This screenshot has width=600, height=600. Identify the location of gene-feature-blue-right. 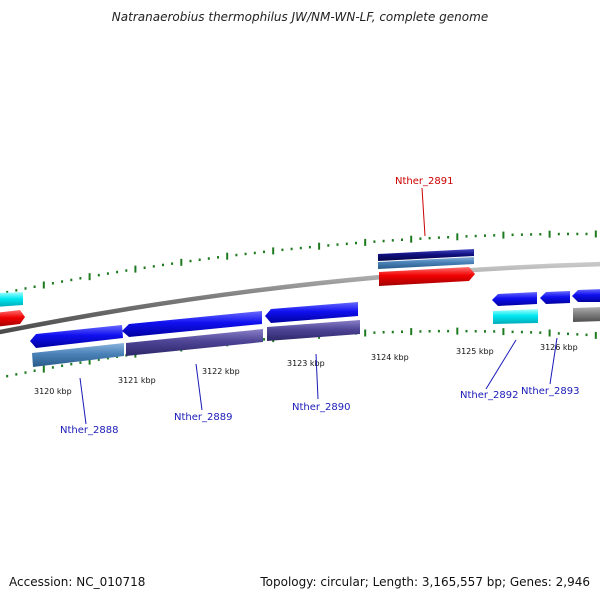
(586, 295).